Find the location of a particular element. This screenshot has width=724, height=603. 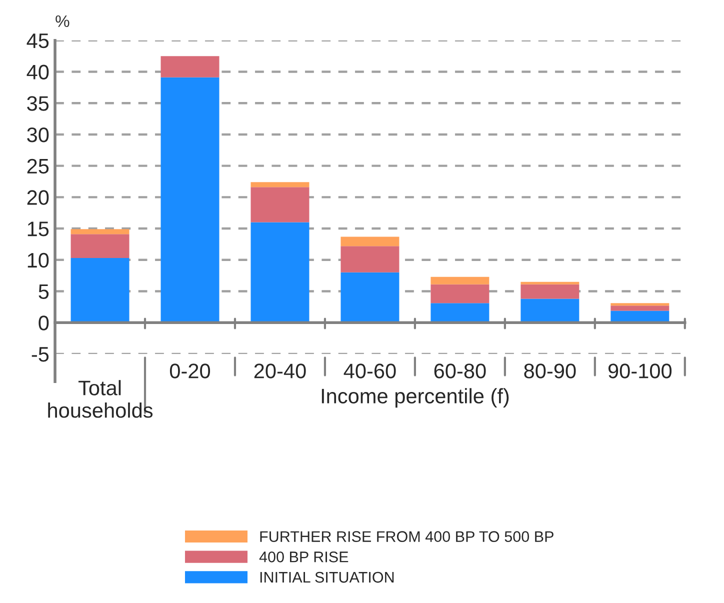

x-tick-label: 90-100 is located at coordinates (640, 371).